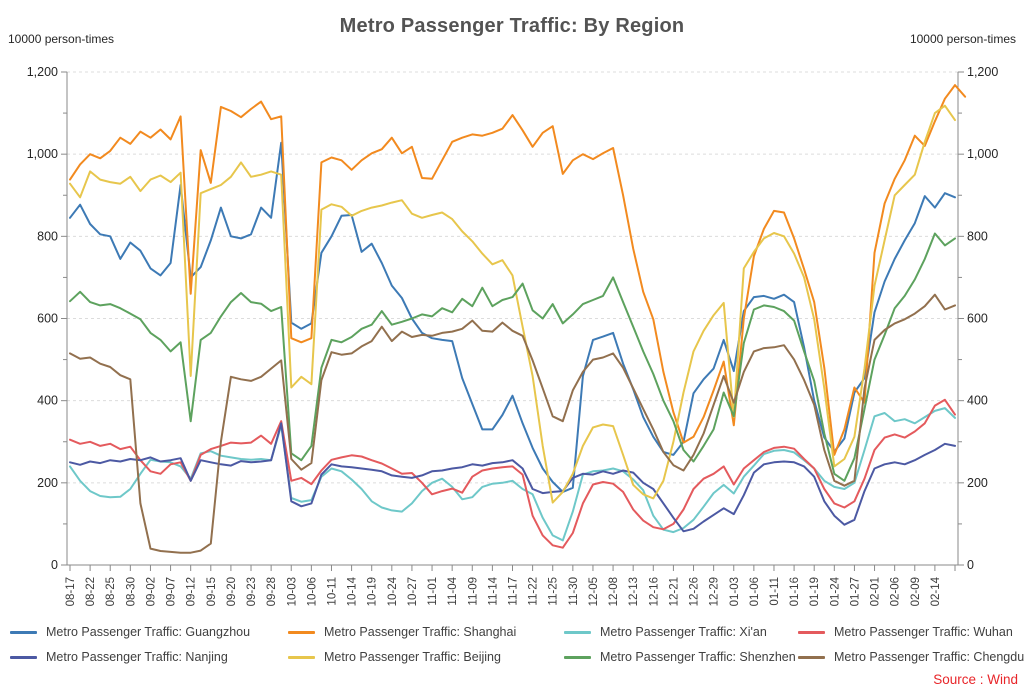 The height and width of the screenshot is (700, 1024). Describe the element at coordinates (301, 632) in the screenshot. I see `legend-swatch-shanghai` at that location.